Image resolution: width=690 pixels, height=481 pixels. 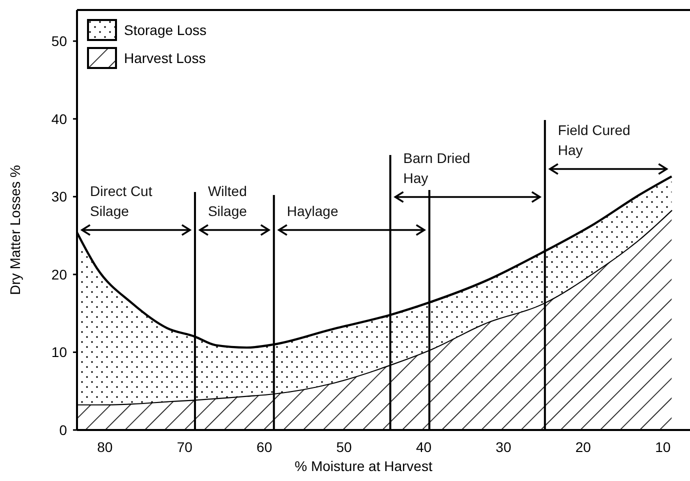 I want to click on y-tick-label: 10, so click(x=59, y=352).